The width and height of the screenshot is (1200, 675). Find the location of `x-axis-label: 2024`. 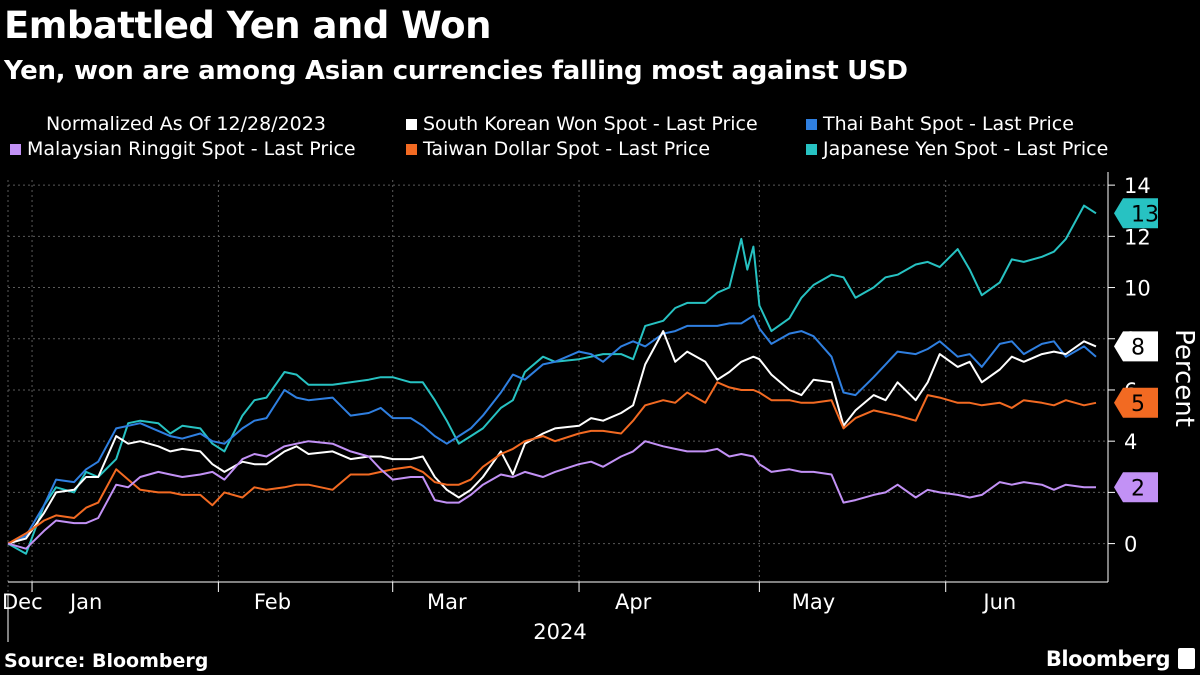

x-axis-label: 2024 is located at coordinates (559, 632).